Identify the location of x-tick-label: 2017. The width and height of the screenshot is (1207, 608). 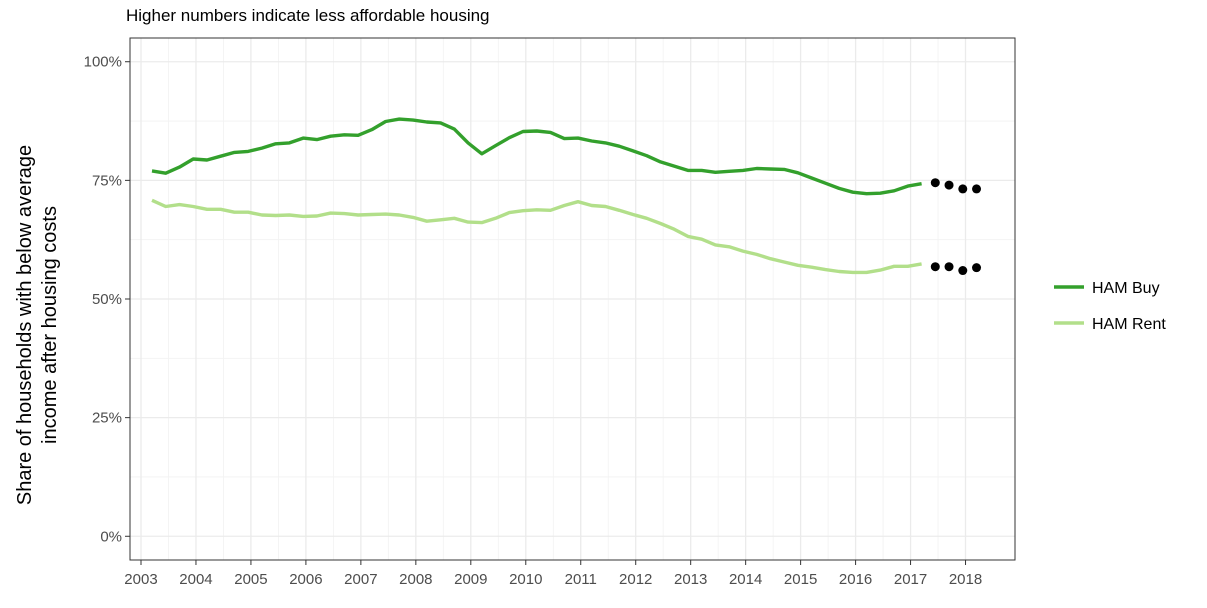
(910, 579).